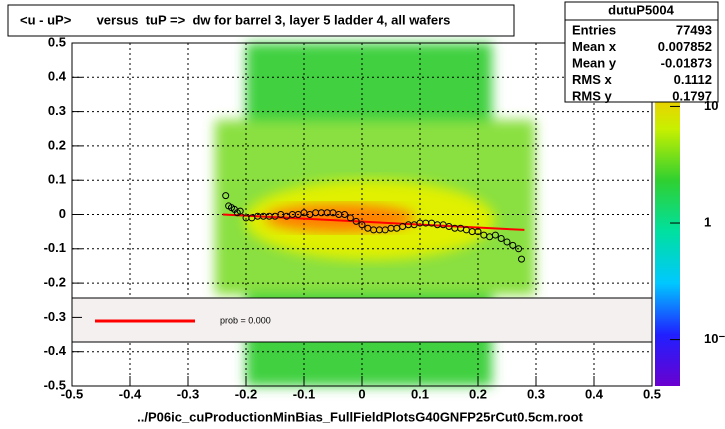 The height and width of the screenshot is (429, 725). Describe the element at coordinates (592, 95) in the screenshot. I see `stats-label: RMS y` at that location.